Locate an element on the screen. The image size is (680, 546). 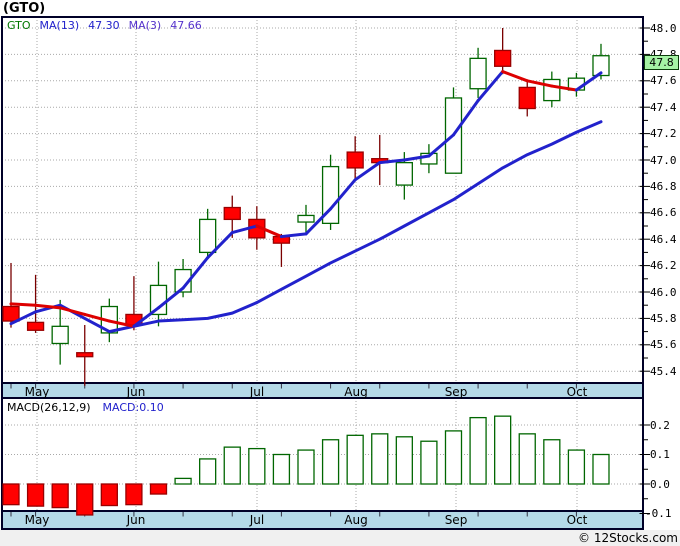
page-title: (GTO) is located at coordinates (24, 8).